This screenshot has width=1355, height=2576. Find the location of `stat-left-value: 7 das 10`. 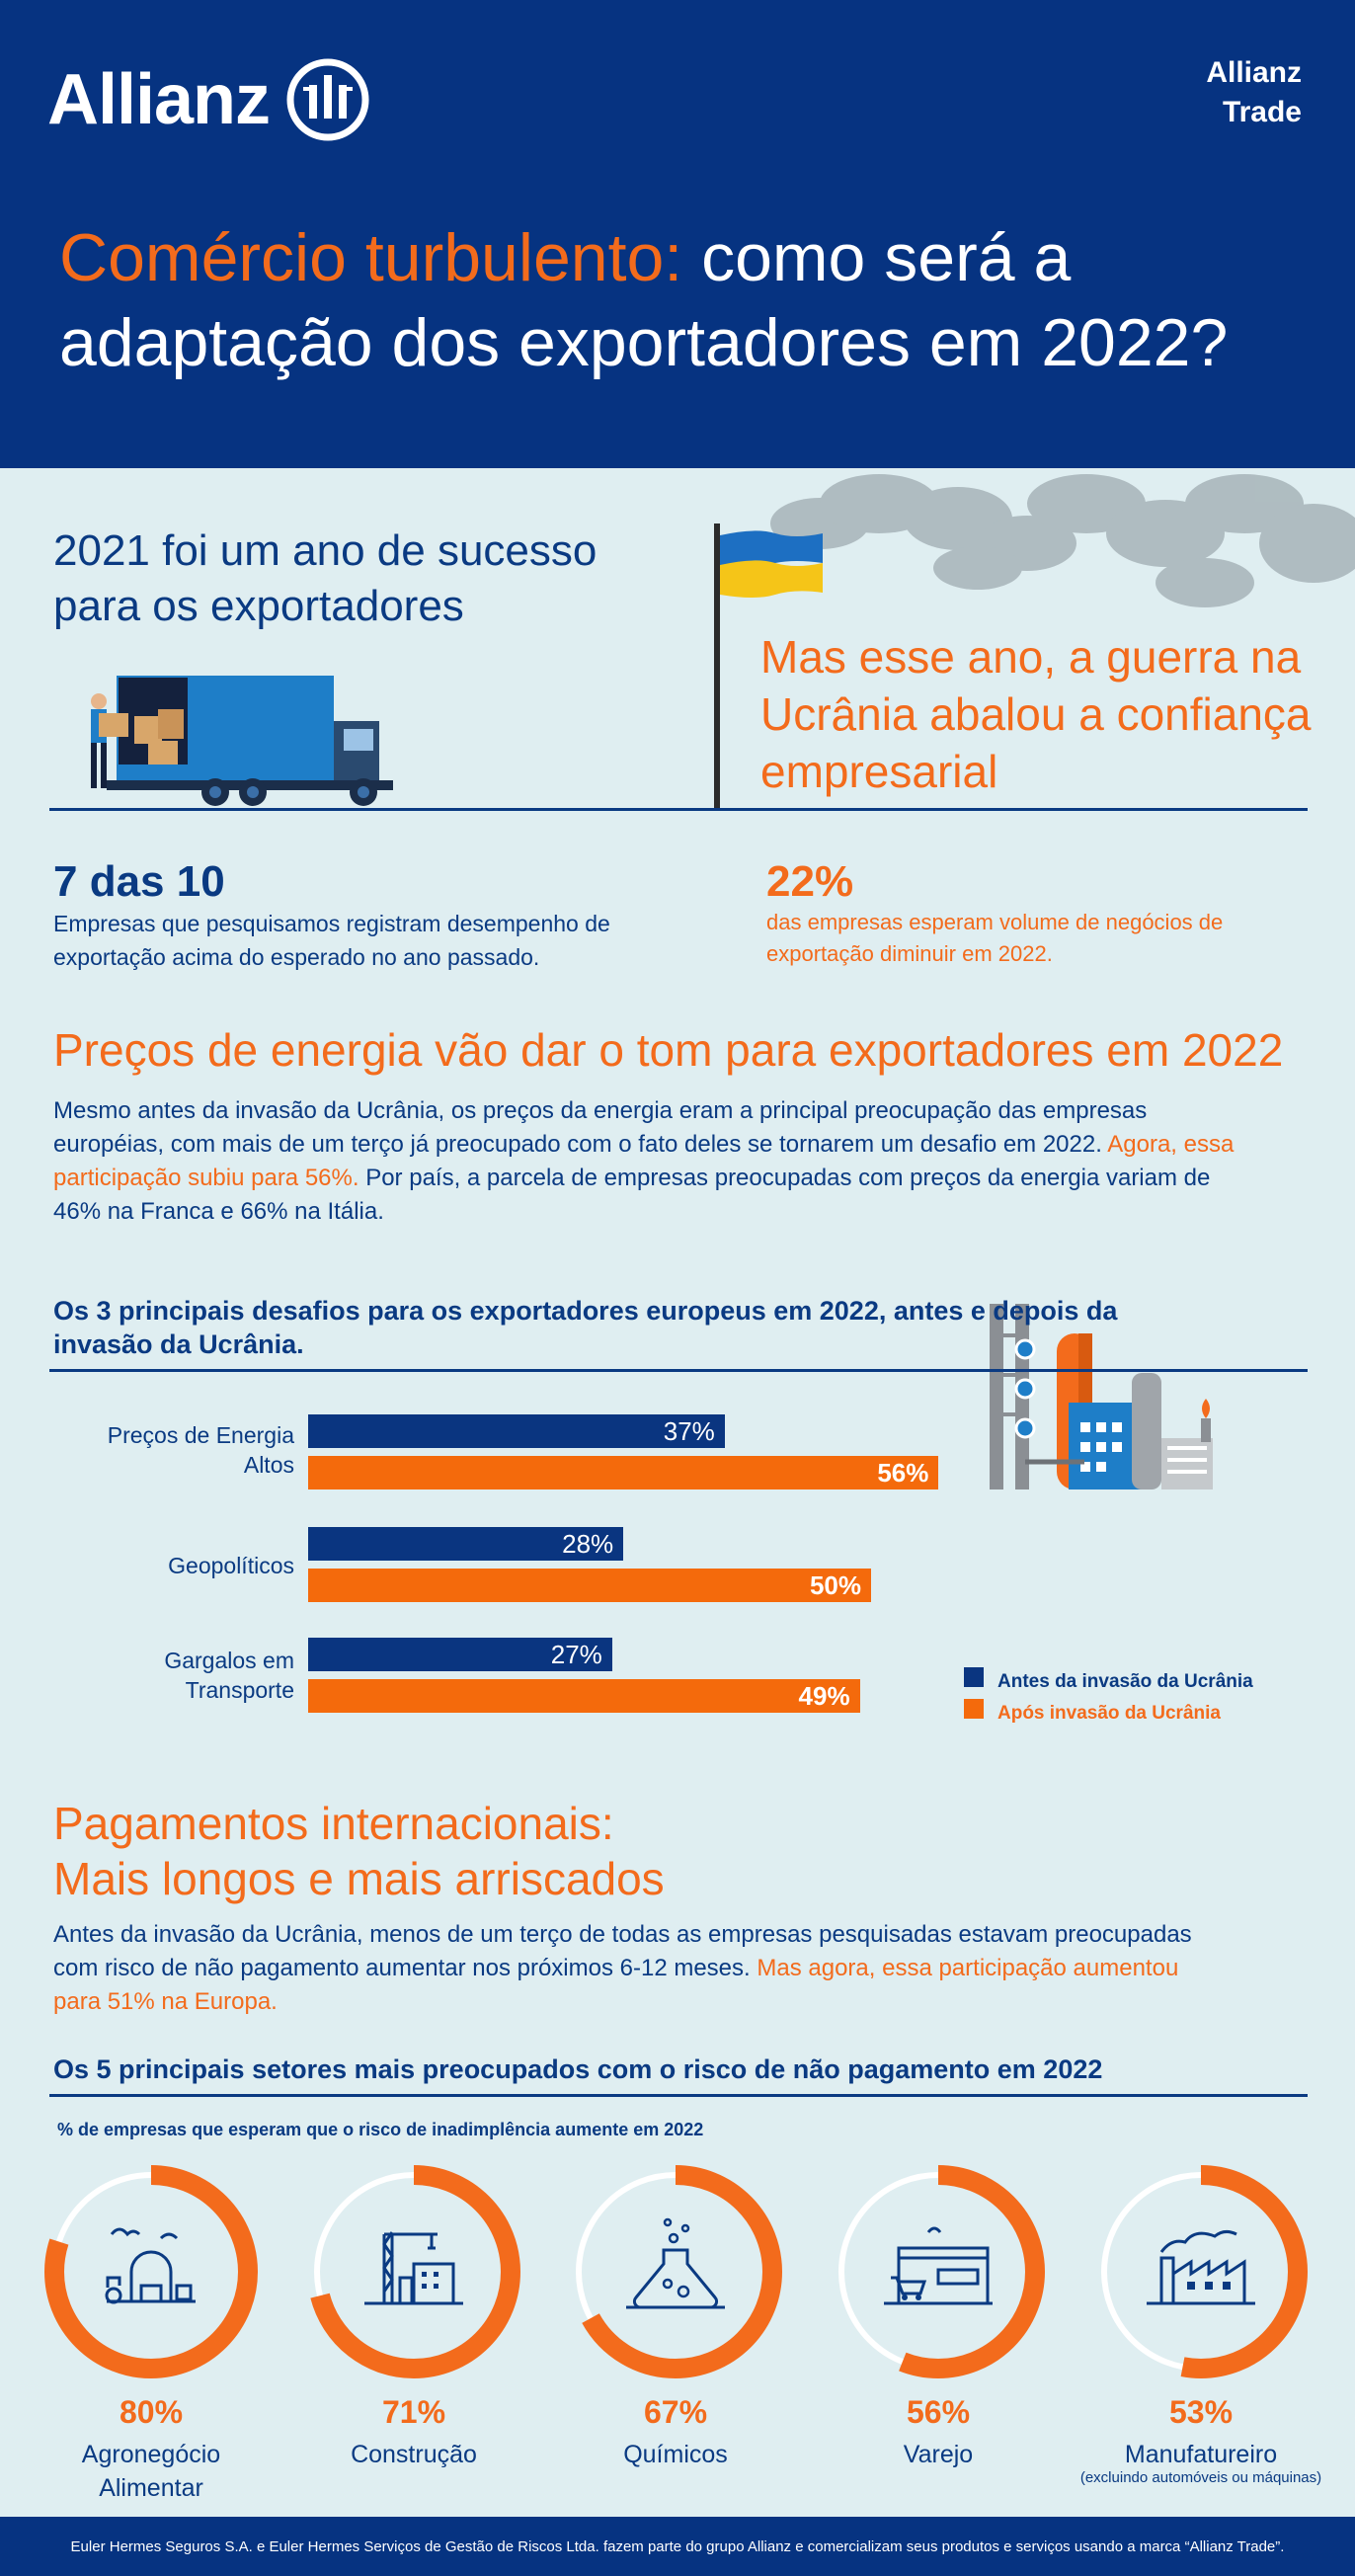

stat-left-value: 7 das 10 is located at coordinates (139, 881).